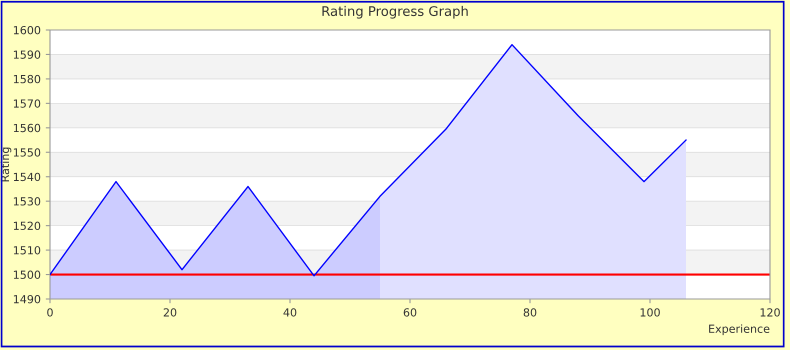 This screenshot has width=790, height=350. What do you see at coordinates (27, 201) in the screenshot?
I see `y-tick-label: 1530` at bounding box center [27, 201].